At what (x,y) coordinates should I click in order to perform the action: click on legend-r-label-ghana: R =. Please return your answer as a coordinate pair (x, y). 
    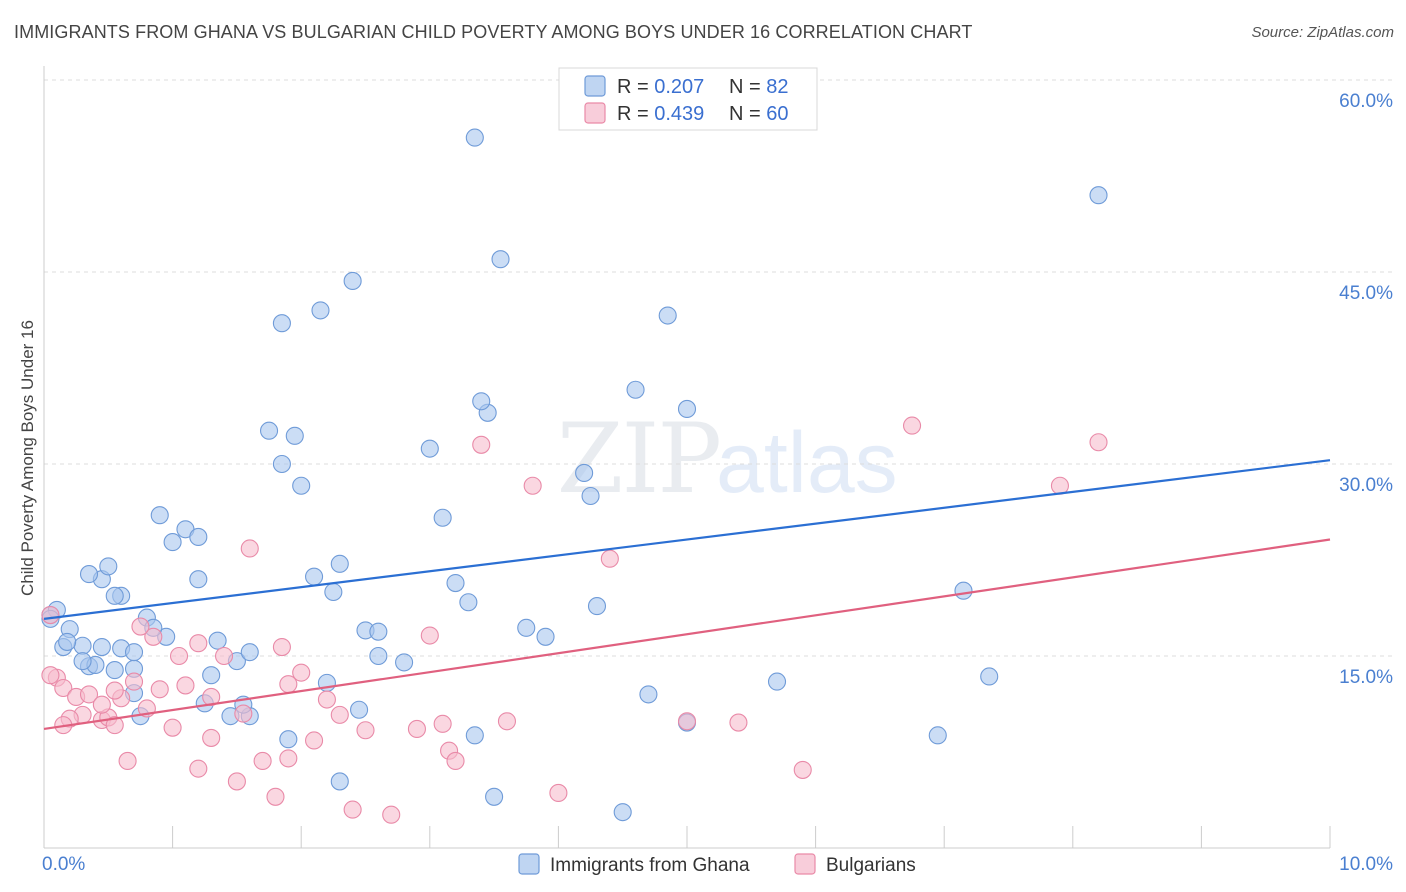
    Looking at the image, I should click on (635, 87).